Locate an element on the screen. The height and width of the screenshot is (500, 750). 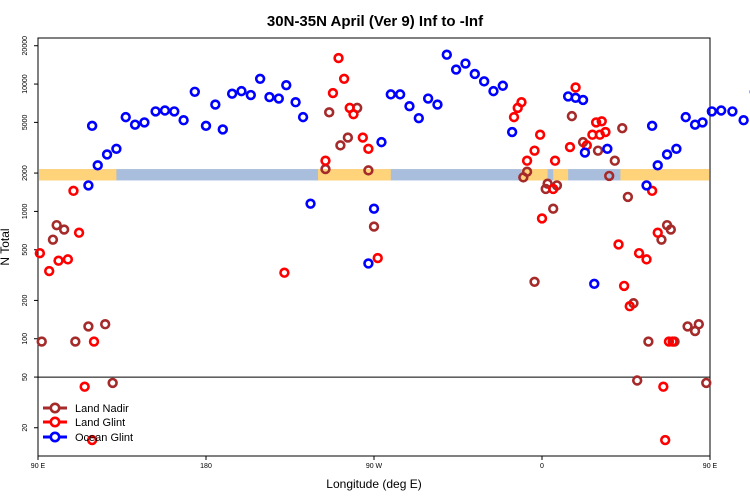
x-tick-label: 0 is located at coordinates (542, 466).